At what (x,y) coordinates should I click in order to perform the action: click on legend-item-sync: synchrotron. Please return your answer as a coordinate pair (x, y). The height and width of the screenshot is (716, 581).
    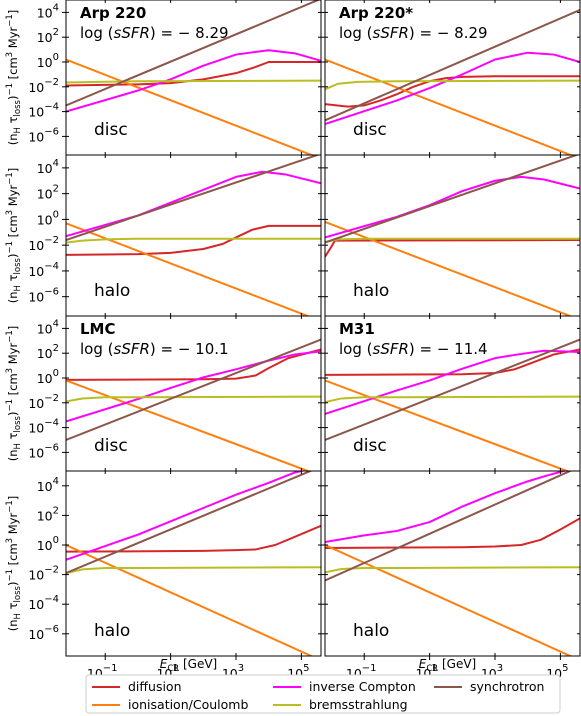
    Looking at the image, I should click on (489, 686).